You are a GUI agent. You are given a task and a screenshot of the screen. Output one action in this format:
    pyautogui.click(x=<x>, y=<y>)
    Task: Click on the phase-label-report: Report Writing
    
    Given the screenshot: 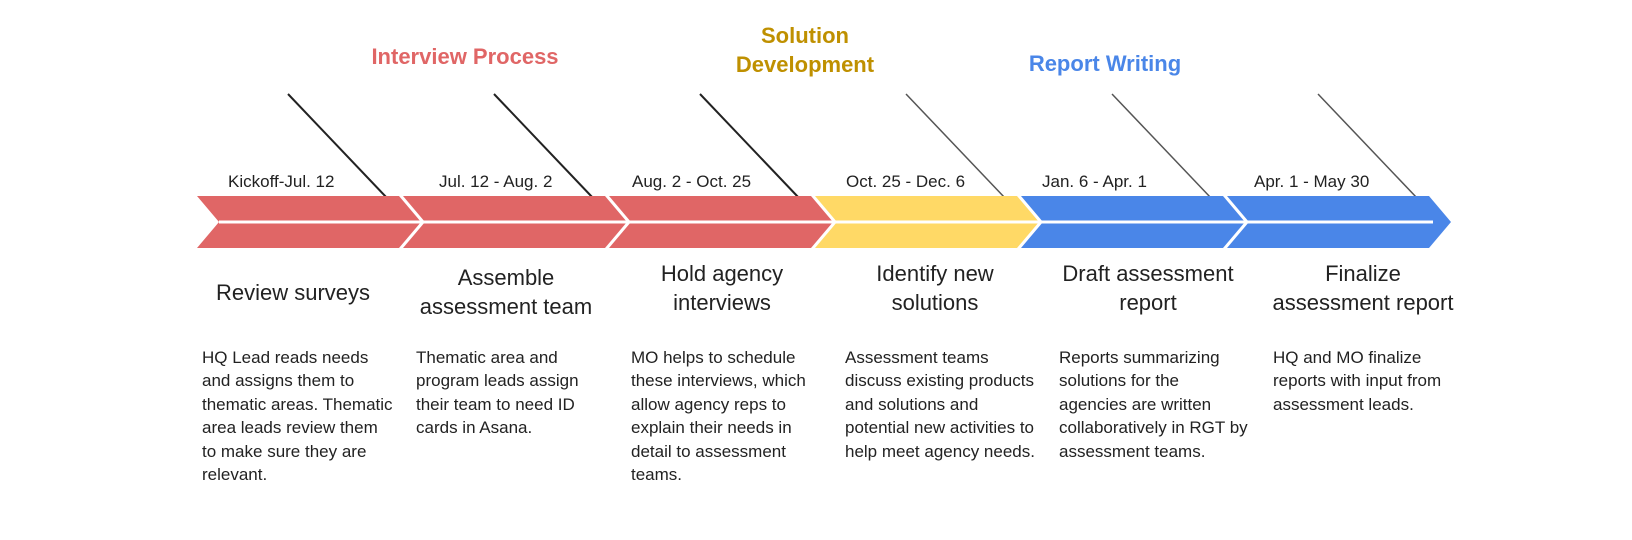 What is the action you would take?
    pyautogui.click(x=1105, y=63)
    